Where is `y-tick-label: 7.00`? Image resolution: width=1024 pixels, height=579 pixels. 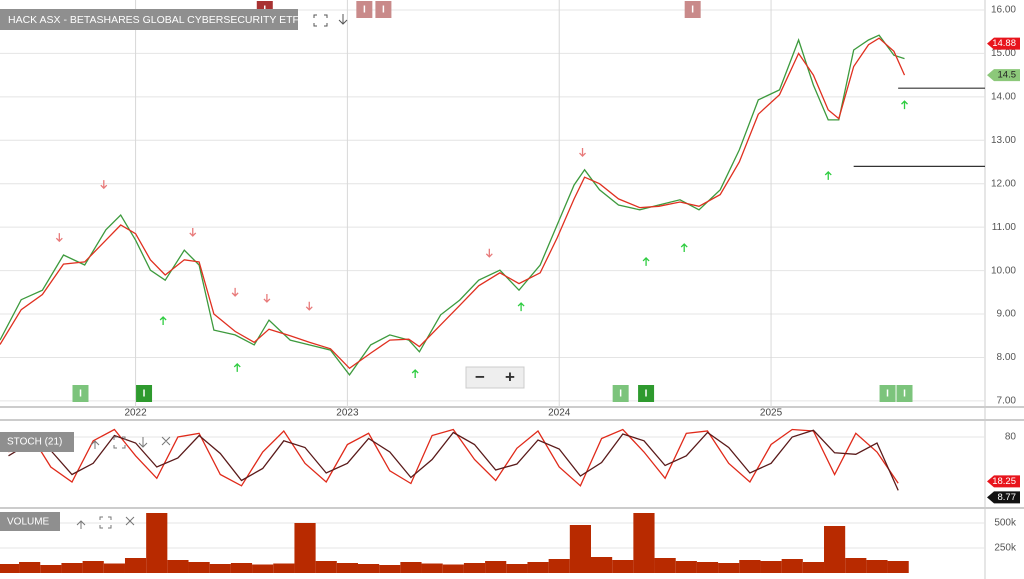
y-tick-label: 7.00 is located at coordinates (1007, 401).